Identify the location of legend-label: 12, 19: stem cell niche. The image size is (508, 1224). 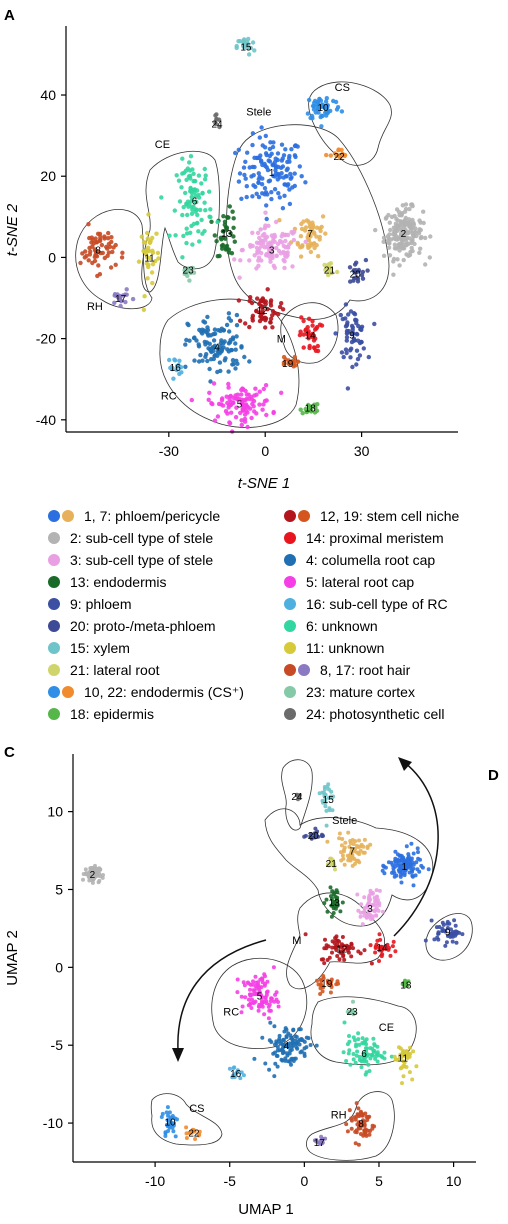
(390, 516).